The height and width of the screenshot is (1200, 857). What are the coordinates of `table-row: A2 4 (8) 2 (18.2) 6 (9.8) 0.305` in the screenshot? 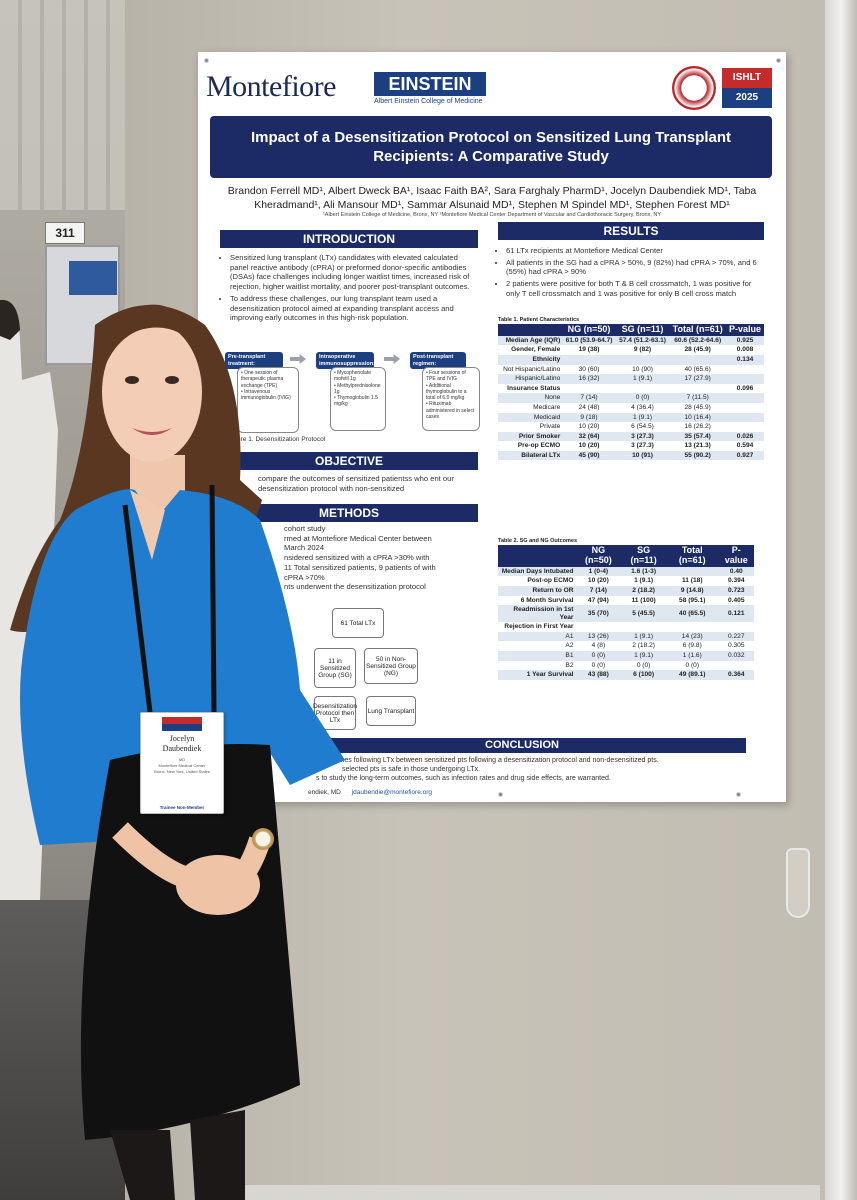 It's located at (626, 646).